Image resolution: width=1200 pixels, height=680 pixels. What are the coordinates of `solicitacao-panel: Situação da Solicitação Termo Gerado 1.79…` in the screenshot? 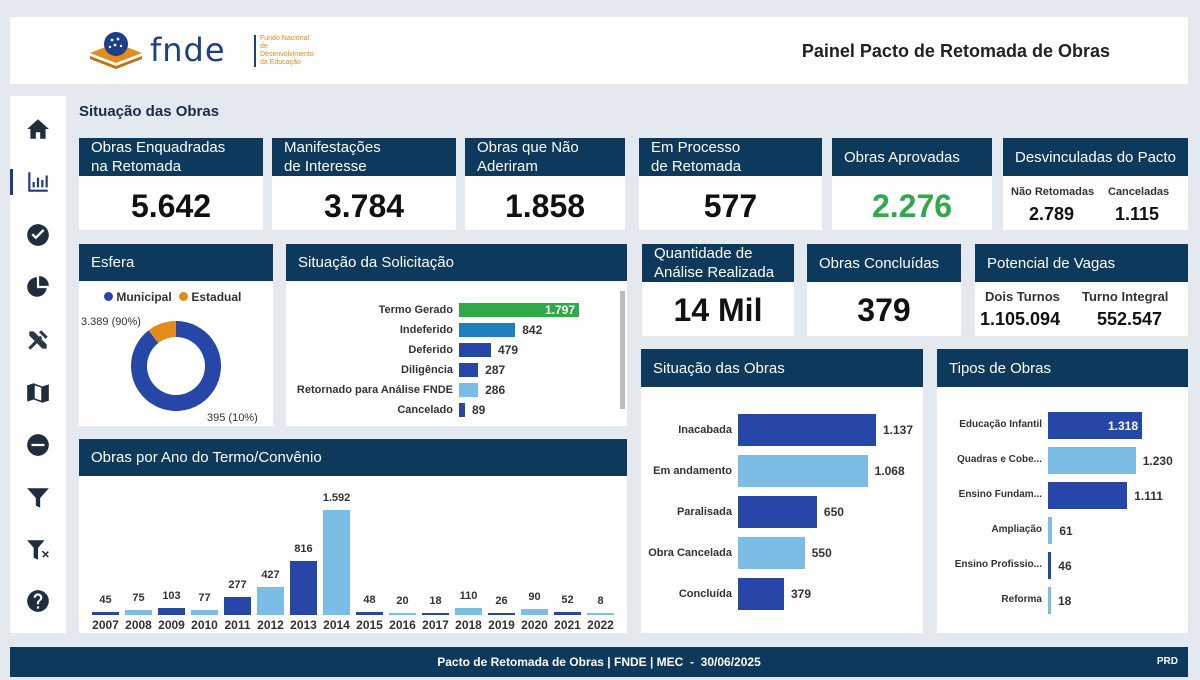 It's located at (456, 335).